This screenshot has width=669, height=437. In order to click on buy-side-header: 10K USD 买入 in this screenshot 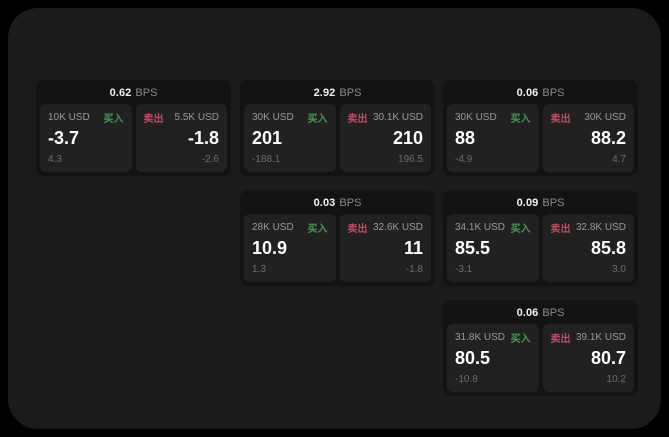, I will do `click(86, 118)`.